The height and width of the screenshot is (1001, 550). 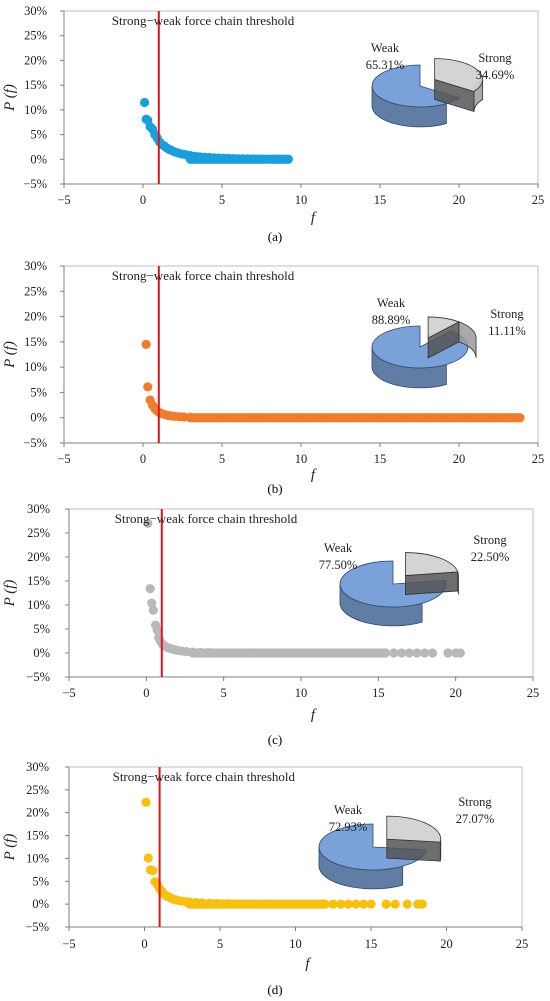 I want to click on chart-c-pie-weak-label: Weak, so click(x=338, y=548).